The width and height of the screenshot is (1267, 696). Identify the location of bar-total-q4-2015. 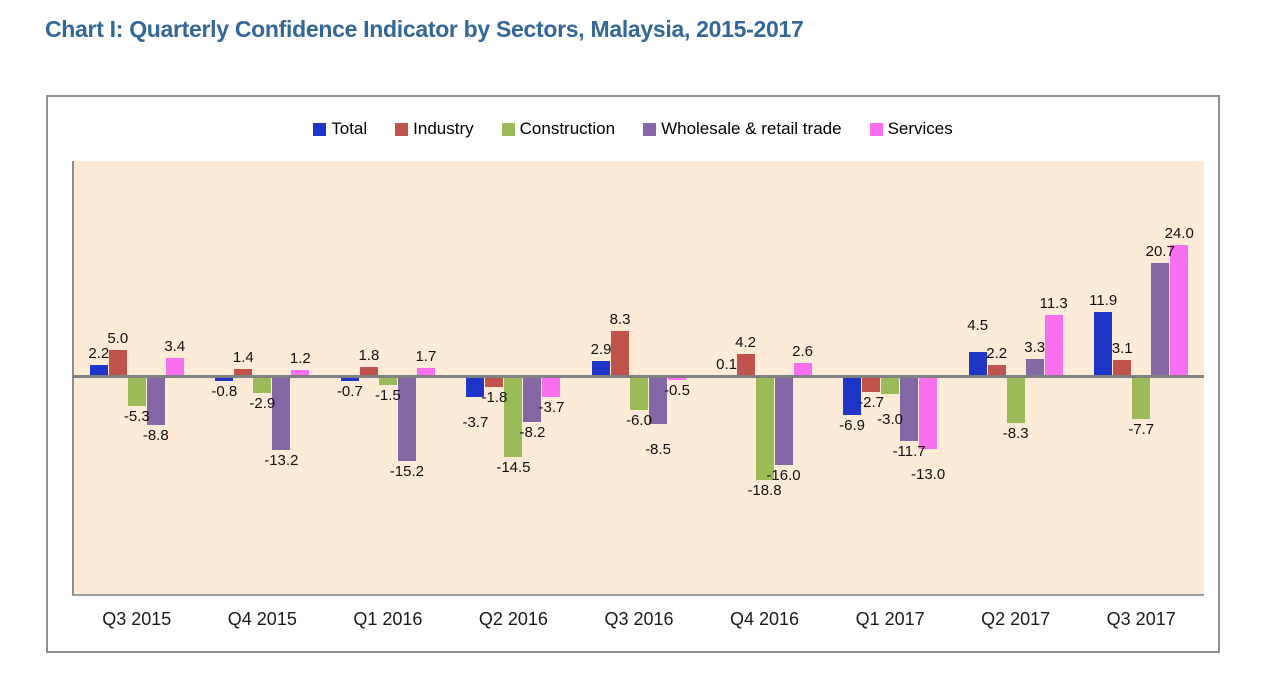
(224, 379).